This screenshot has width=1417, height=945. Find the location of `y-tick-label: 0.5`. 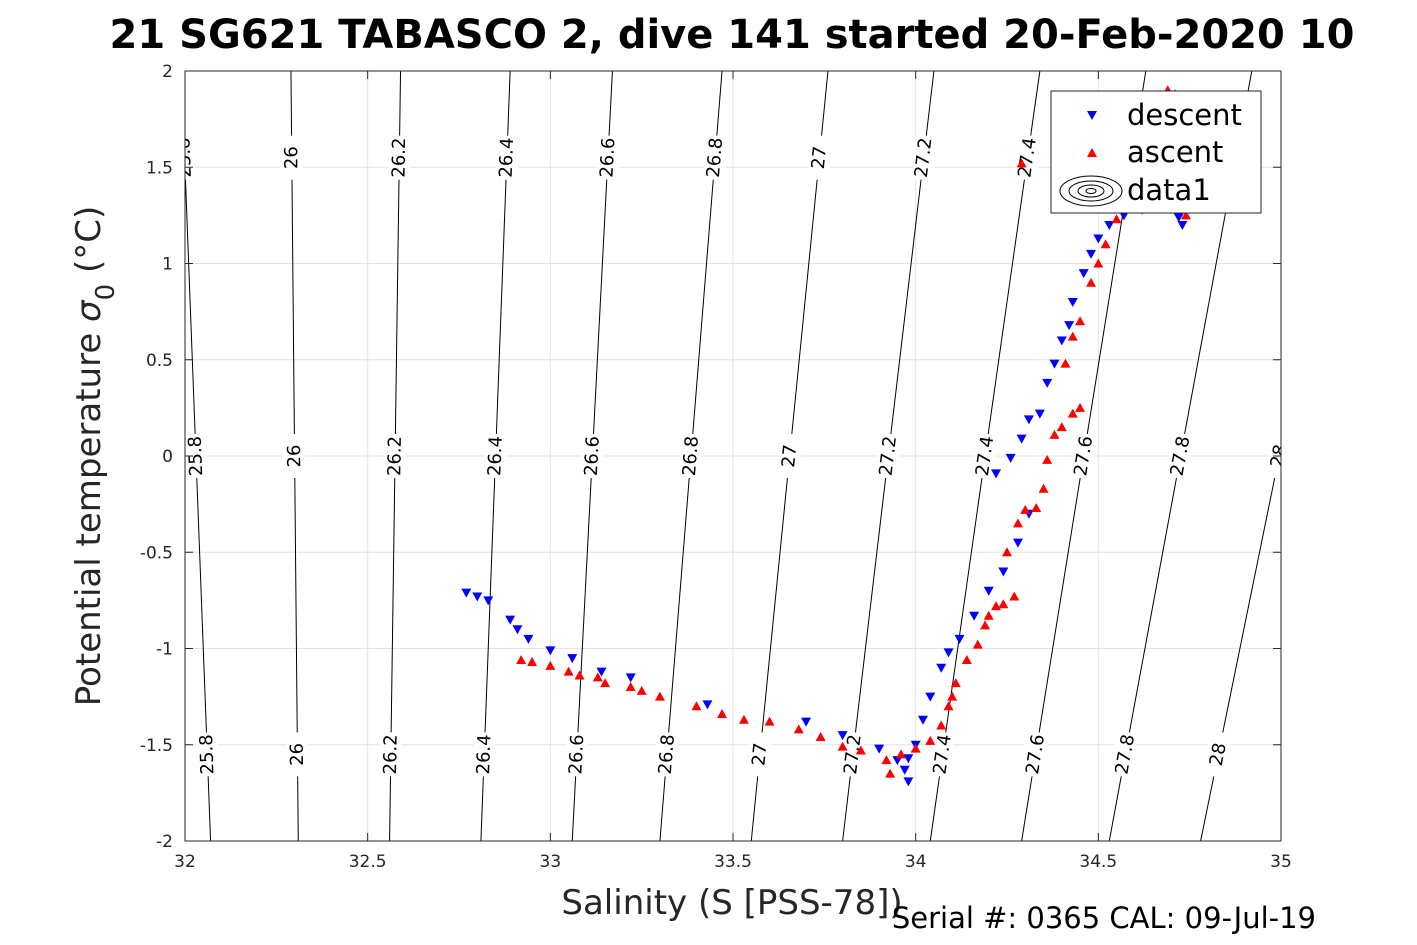

y-tick-label: 0.5 is located at coordinates (159, 361).